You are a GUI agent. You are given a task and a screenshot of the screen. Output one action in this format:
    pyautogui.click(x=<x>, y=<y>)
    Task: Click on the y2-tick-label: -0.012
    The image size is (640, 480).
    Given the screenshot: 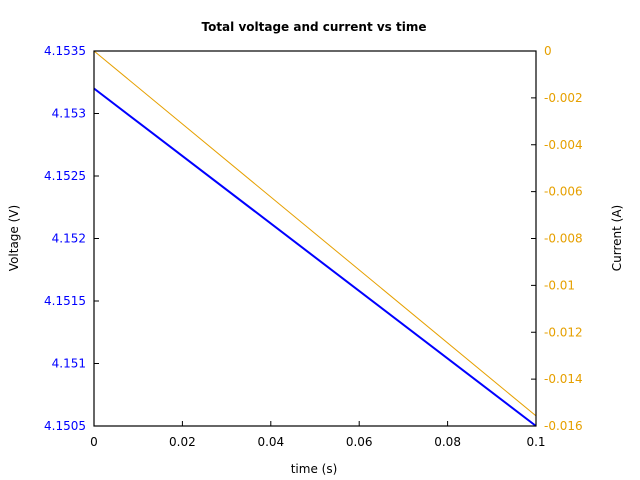 What is the action you would take?
    pyautogui.click(x=563, y=332)
    